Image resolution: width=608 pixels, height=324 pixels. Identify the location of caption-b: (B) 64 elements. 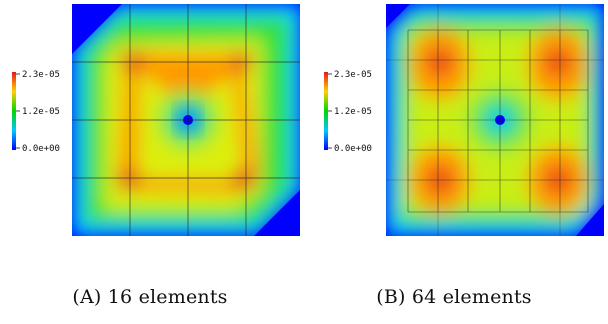
(454, 297).